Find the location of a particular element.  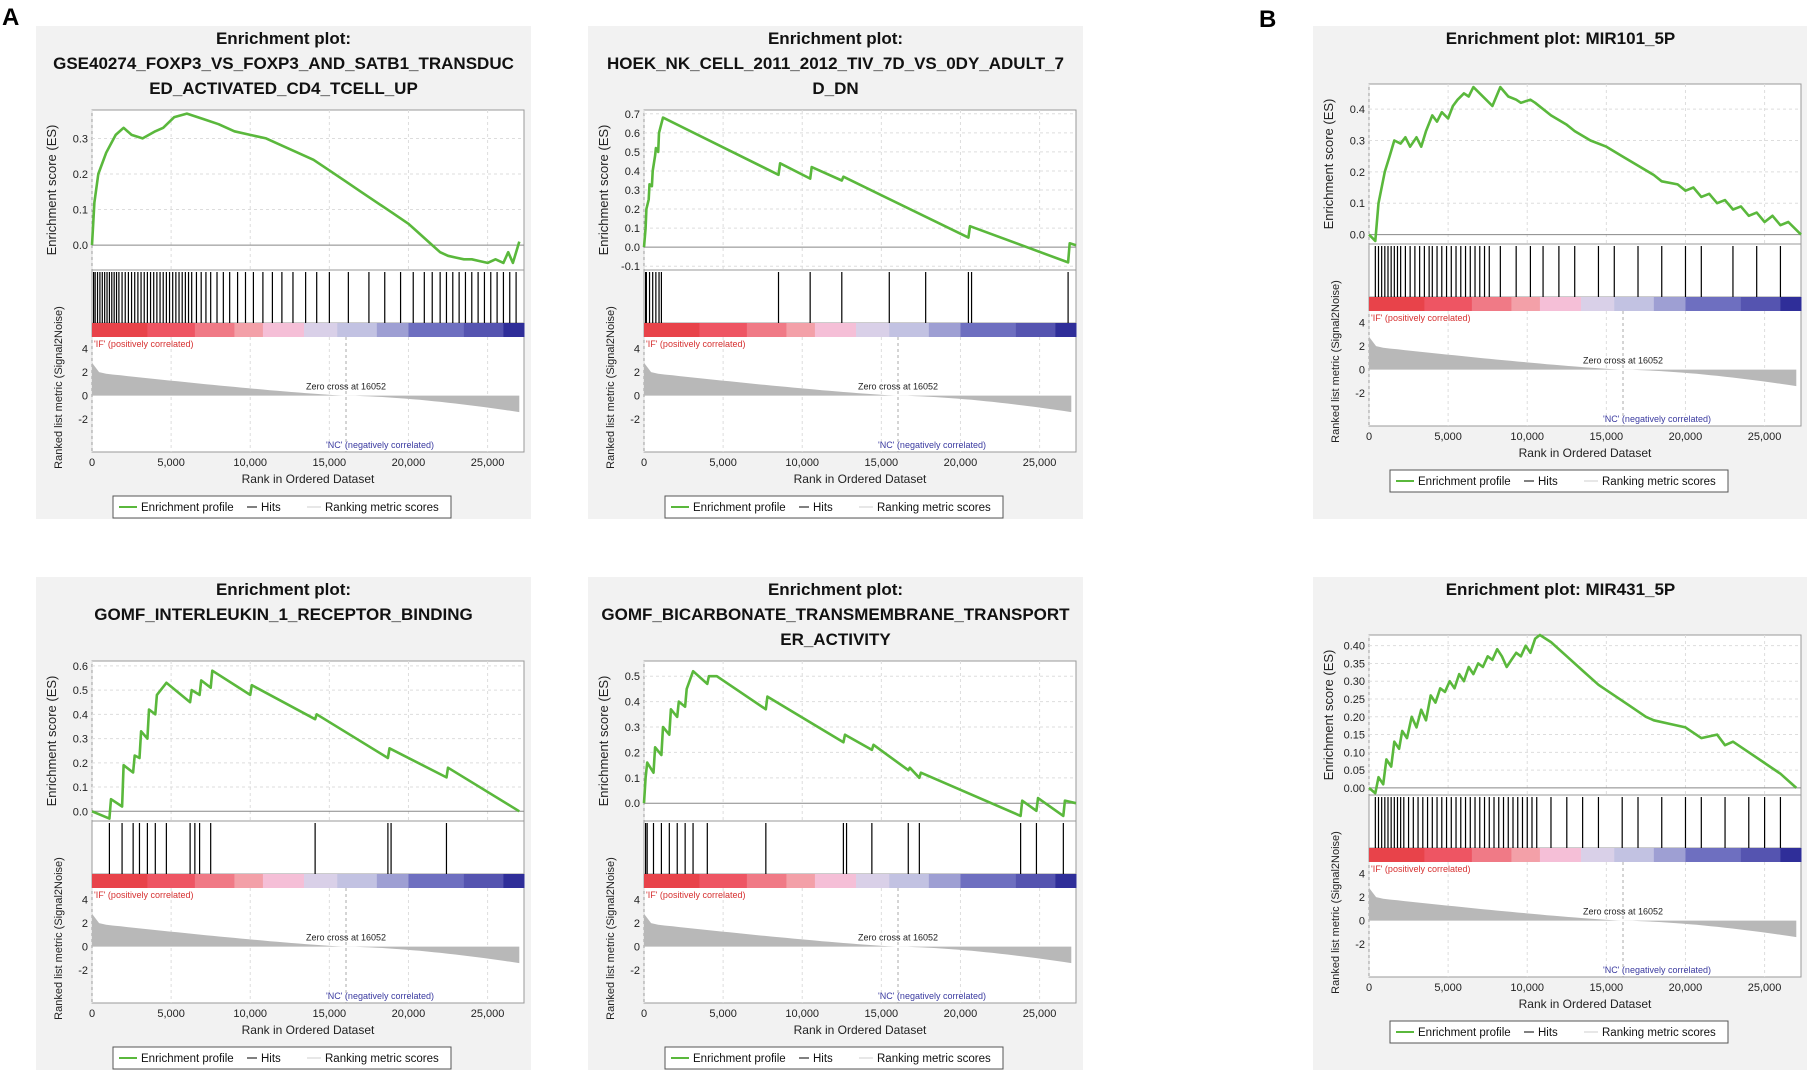

panel-label-b: B is located at coordinates (1268, 19).